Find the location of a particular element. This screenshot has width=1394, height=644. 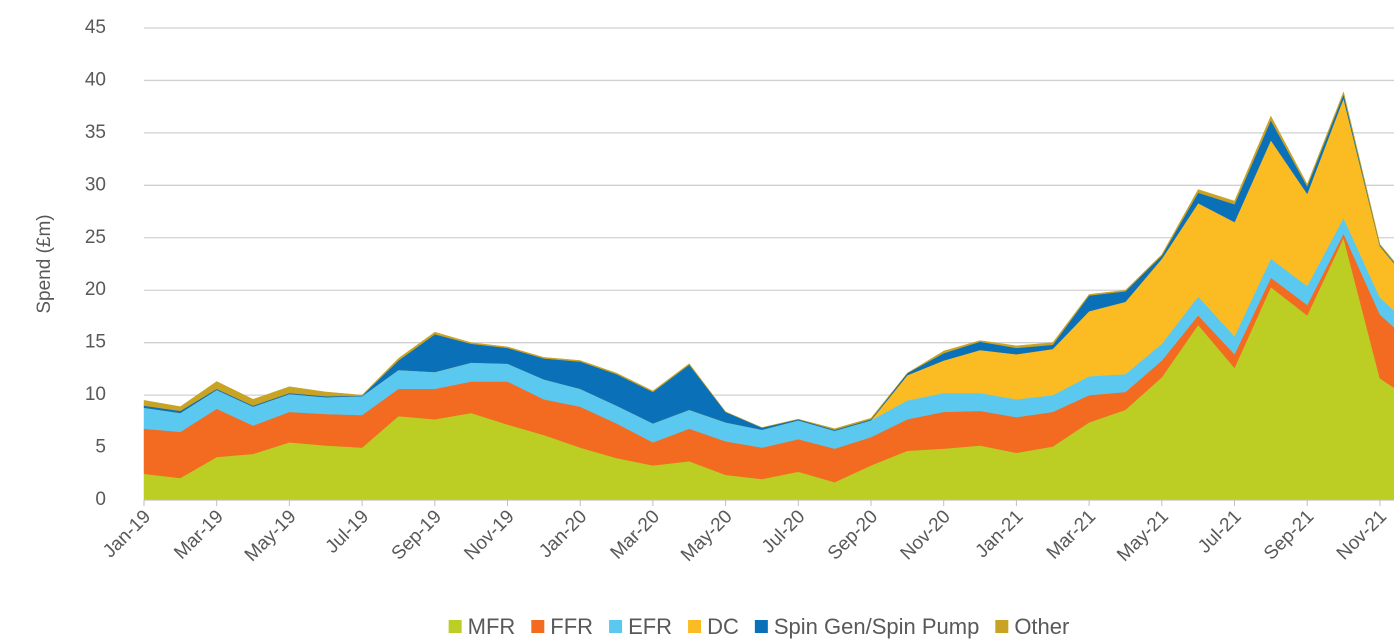

x-tick-label: Jul-21 is located at coordinates (1219, 531).